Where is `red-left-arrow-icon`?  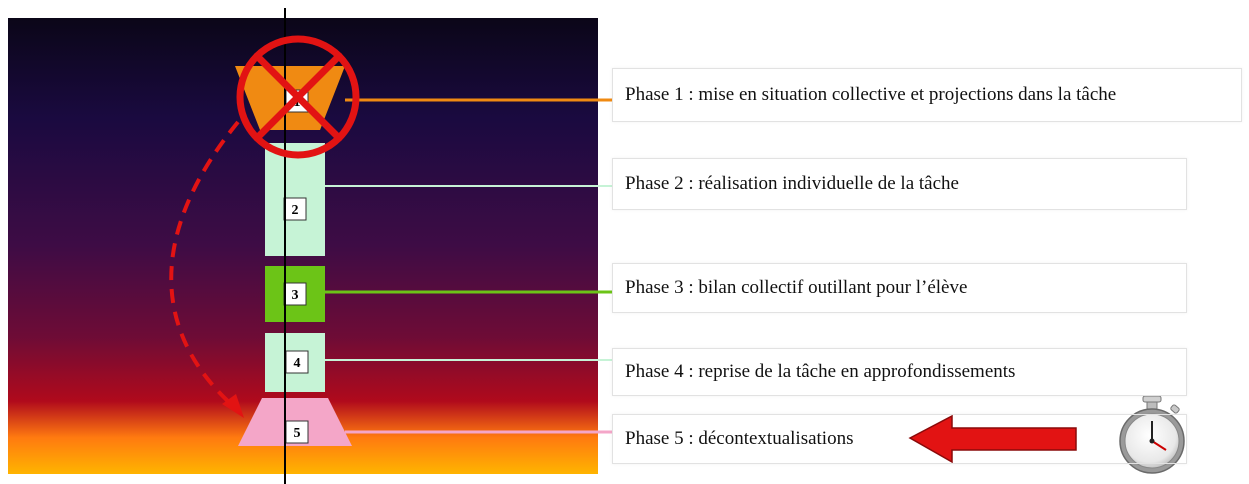
red-left-arrow-icon is located at coordinates (992, 439).